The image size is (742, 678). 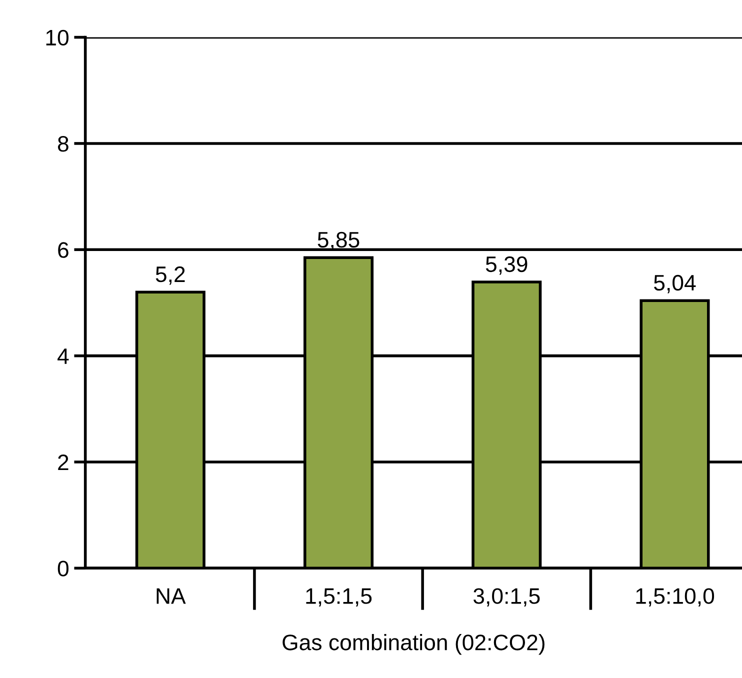 What do you see at coordinates (63, 356) in the screenshot?
I see `y-tick-label: 4` at bounding box center [63, 356].